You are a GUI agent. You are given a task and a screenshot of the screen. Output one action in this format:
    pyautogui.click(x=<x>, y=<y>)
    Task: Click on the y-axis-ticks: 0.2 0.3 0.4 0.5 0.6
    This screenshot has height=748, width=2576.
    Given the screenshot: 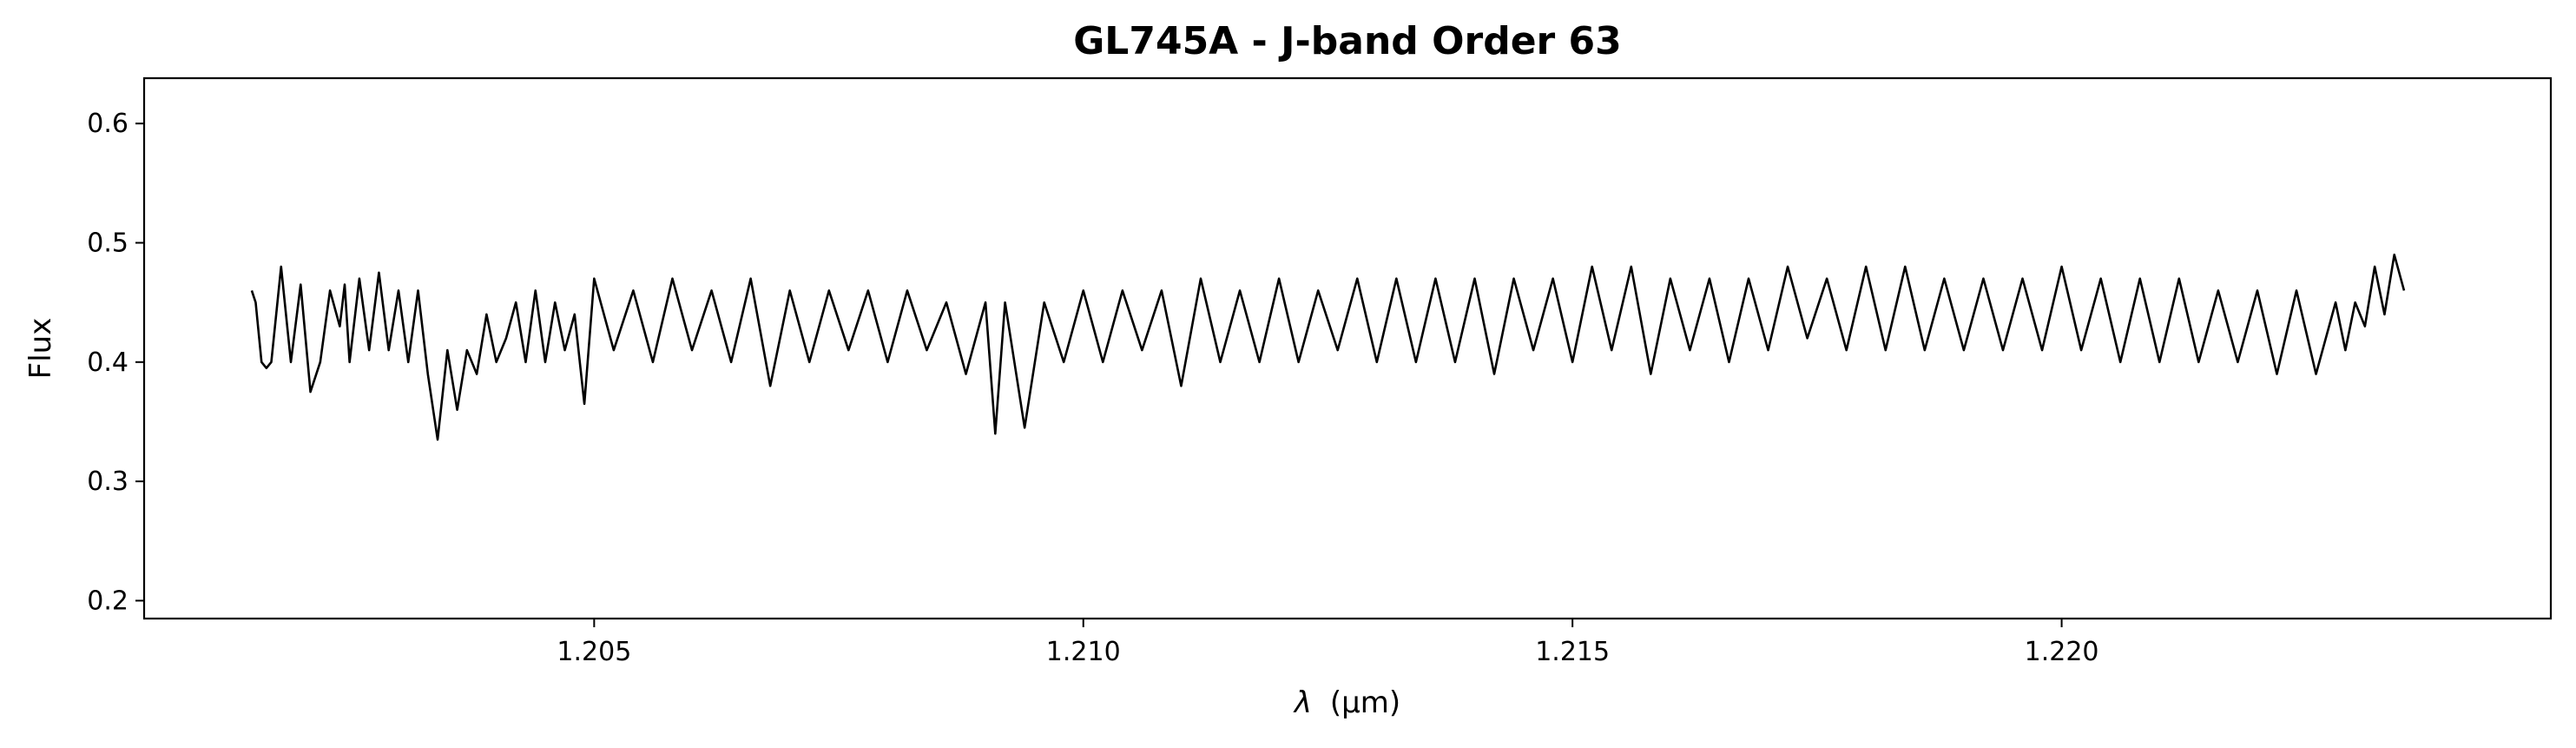 What is the action you would take?
    pyautogui.click(x=115, y=362)
    